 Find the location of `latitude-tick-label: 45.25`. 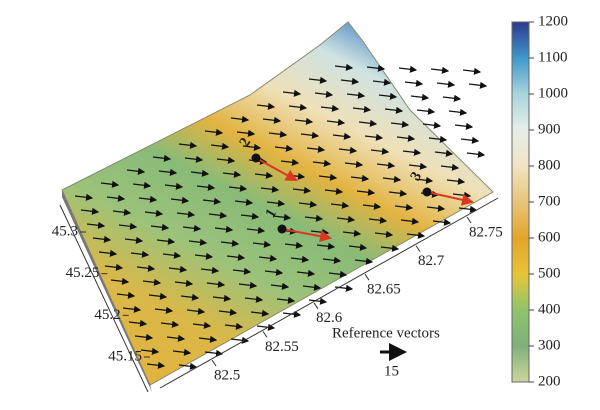

latitude-tick-label: 45.25 is located at coordinates (83, 273).